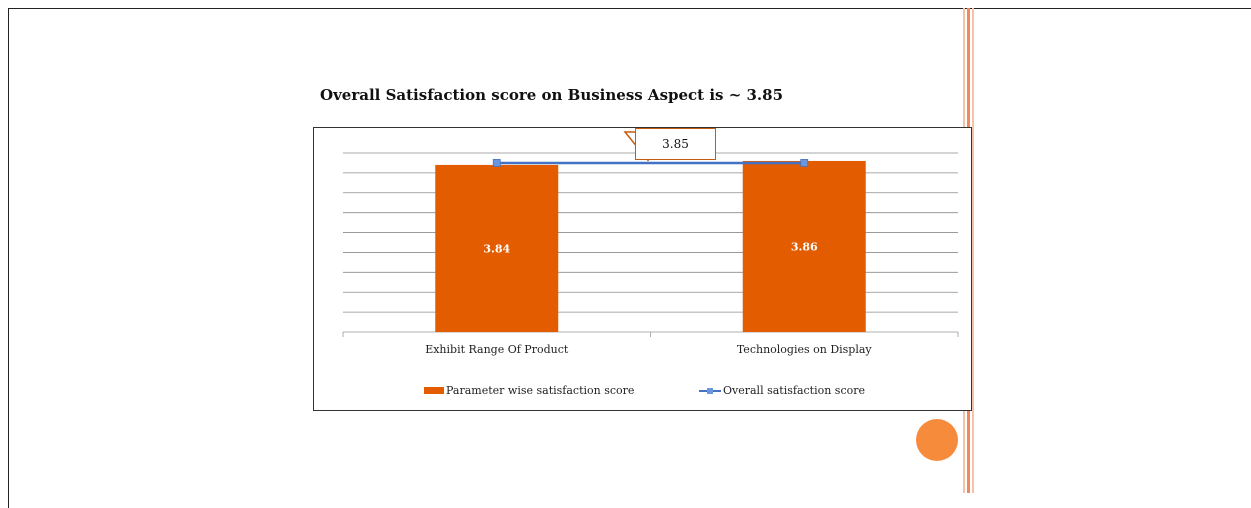 The height and width of the screenshot is (508, 1251). I want to click on x-tick-label: Technologies on Display, so click(805, 349).